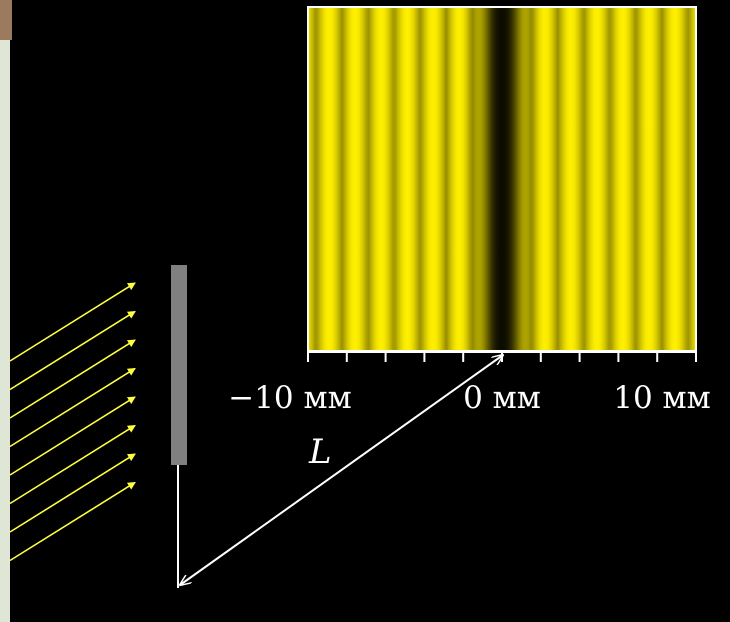  I want to click on tick-label-0mm: 0 мм, so click(502, 398).